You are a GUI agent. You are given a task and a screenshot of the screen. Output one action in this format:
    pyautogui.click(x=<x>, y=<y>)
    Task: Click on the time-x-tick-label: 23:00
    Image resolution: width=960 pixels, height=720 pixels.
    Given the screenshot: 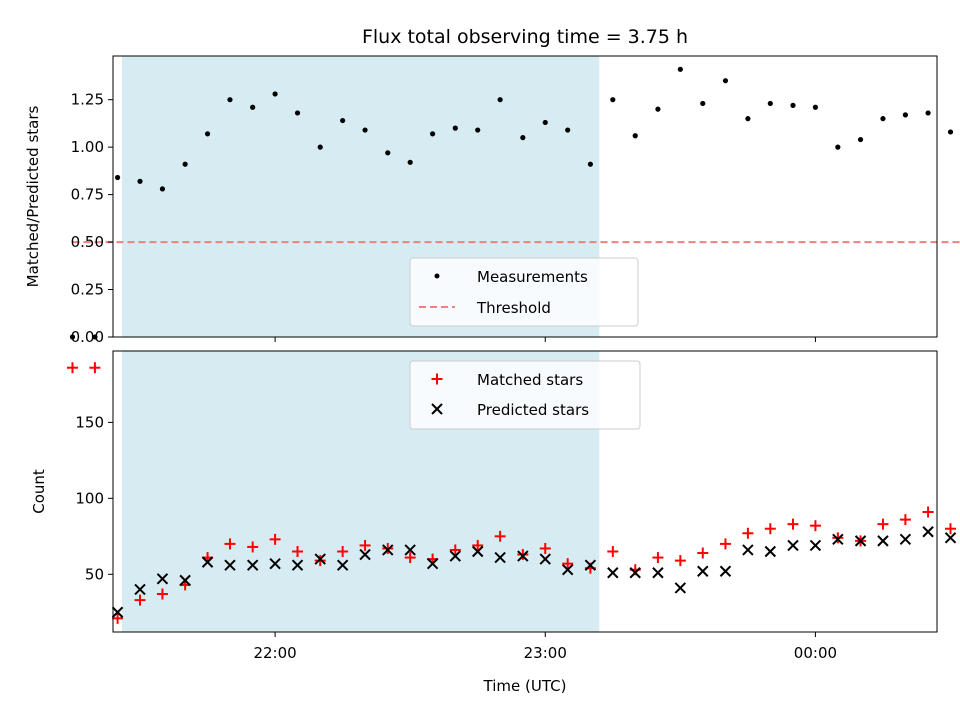 What is the action you would take?
    pyautogui.click(x=545, y=653)
    